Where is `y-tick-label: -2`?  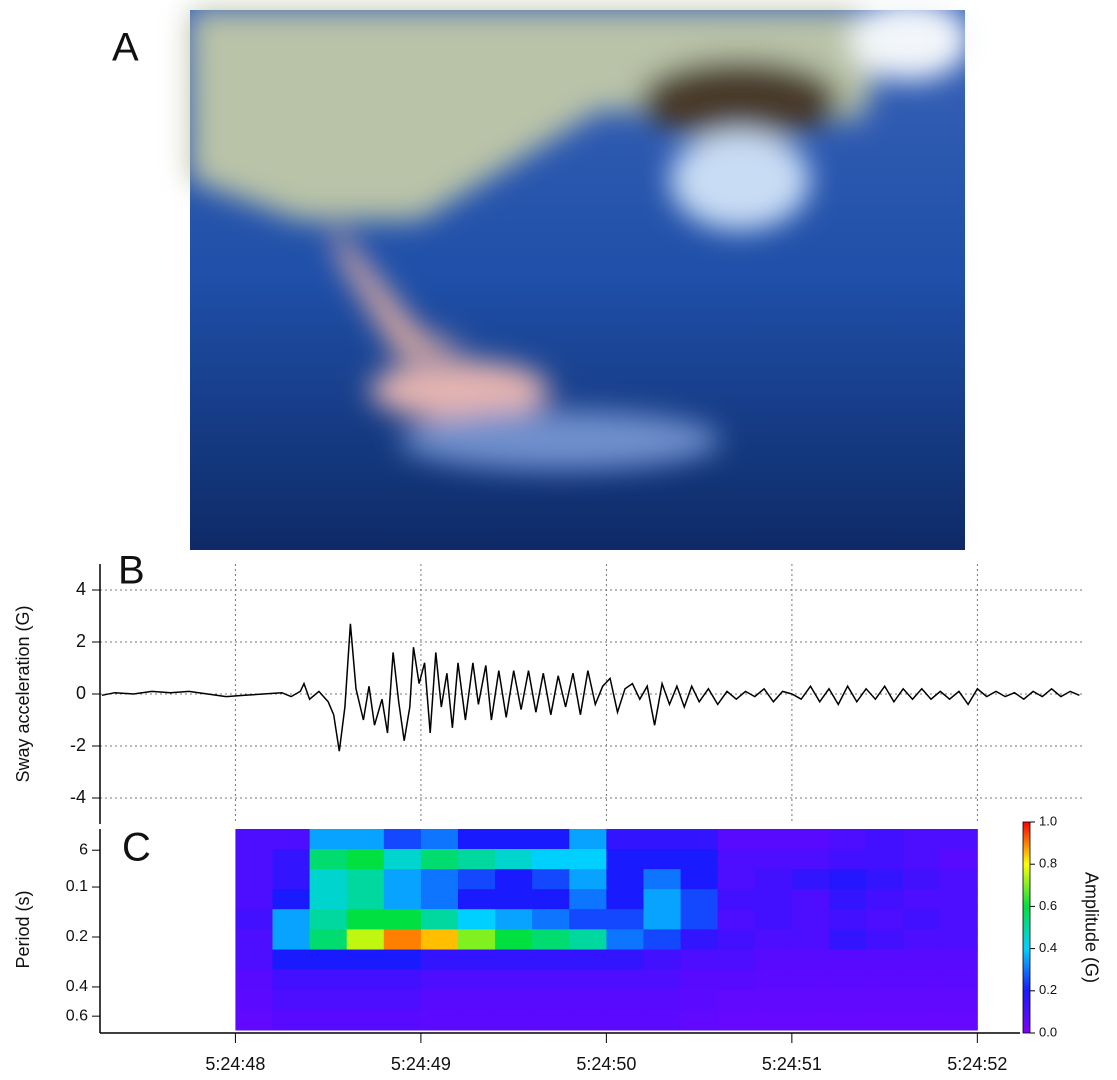 y-tick-label: -2 is located at coordinates (78, 745).